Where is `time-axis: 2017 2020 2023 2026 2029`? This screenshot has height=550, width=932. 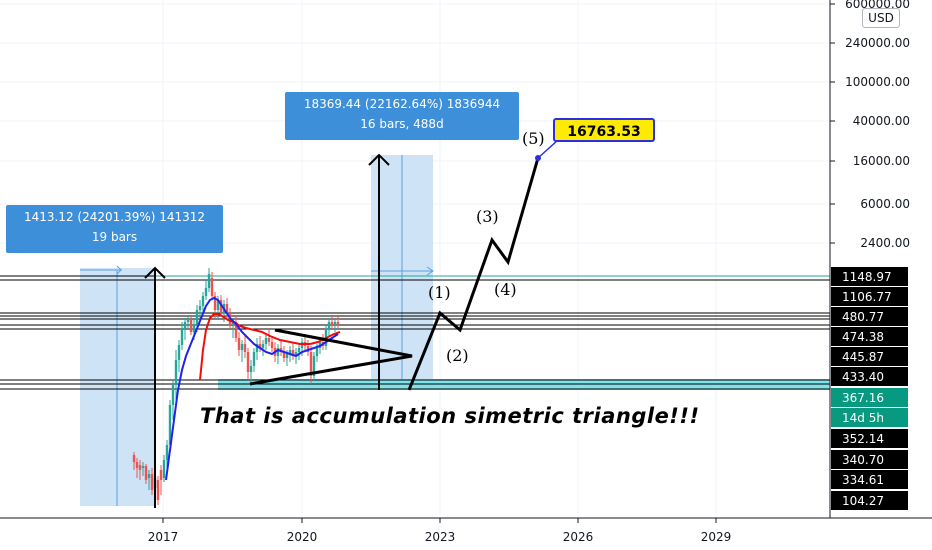 time-axis: 2017 2020 2023 2026 2029 is located at coordinates (440, 531).